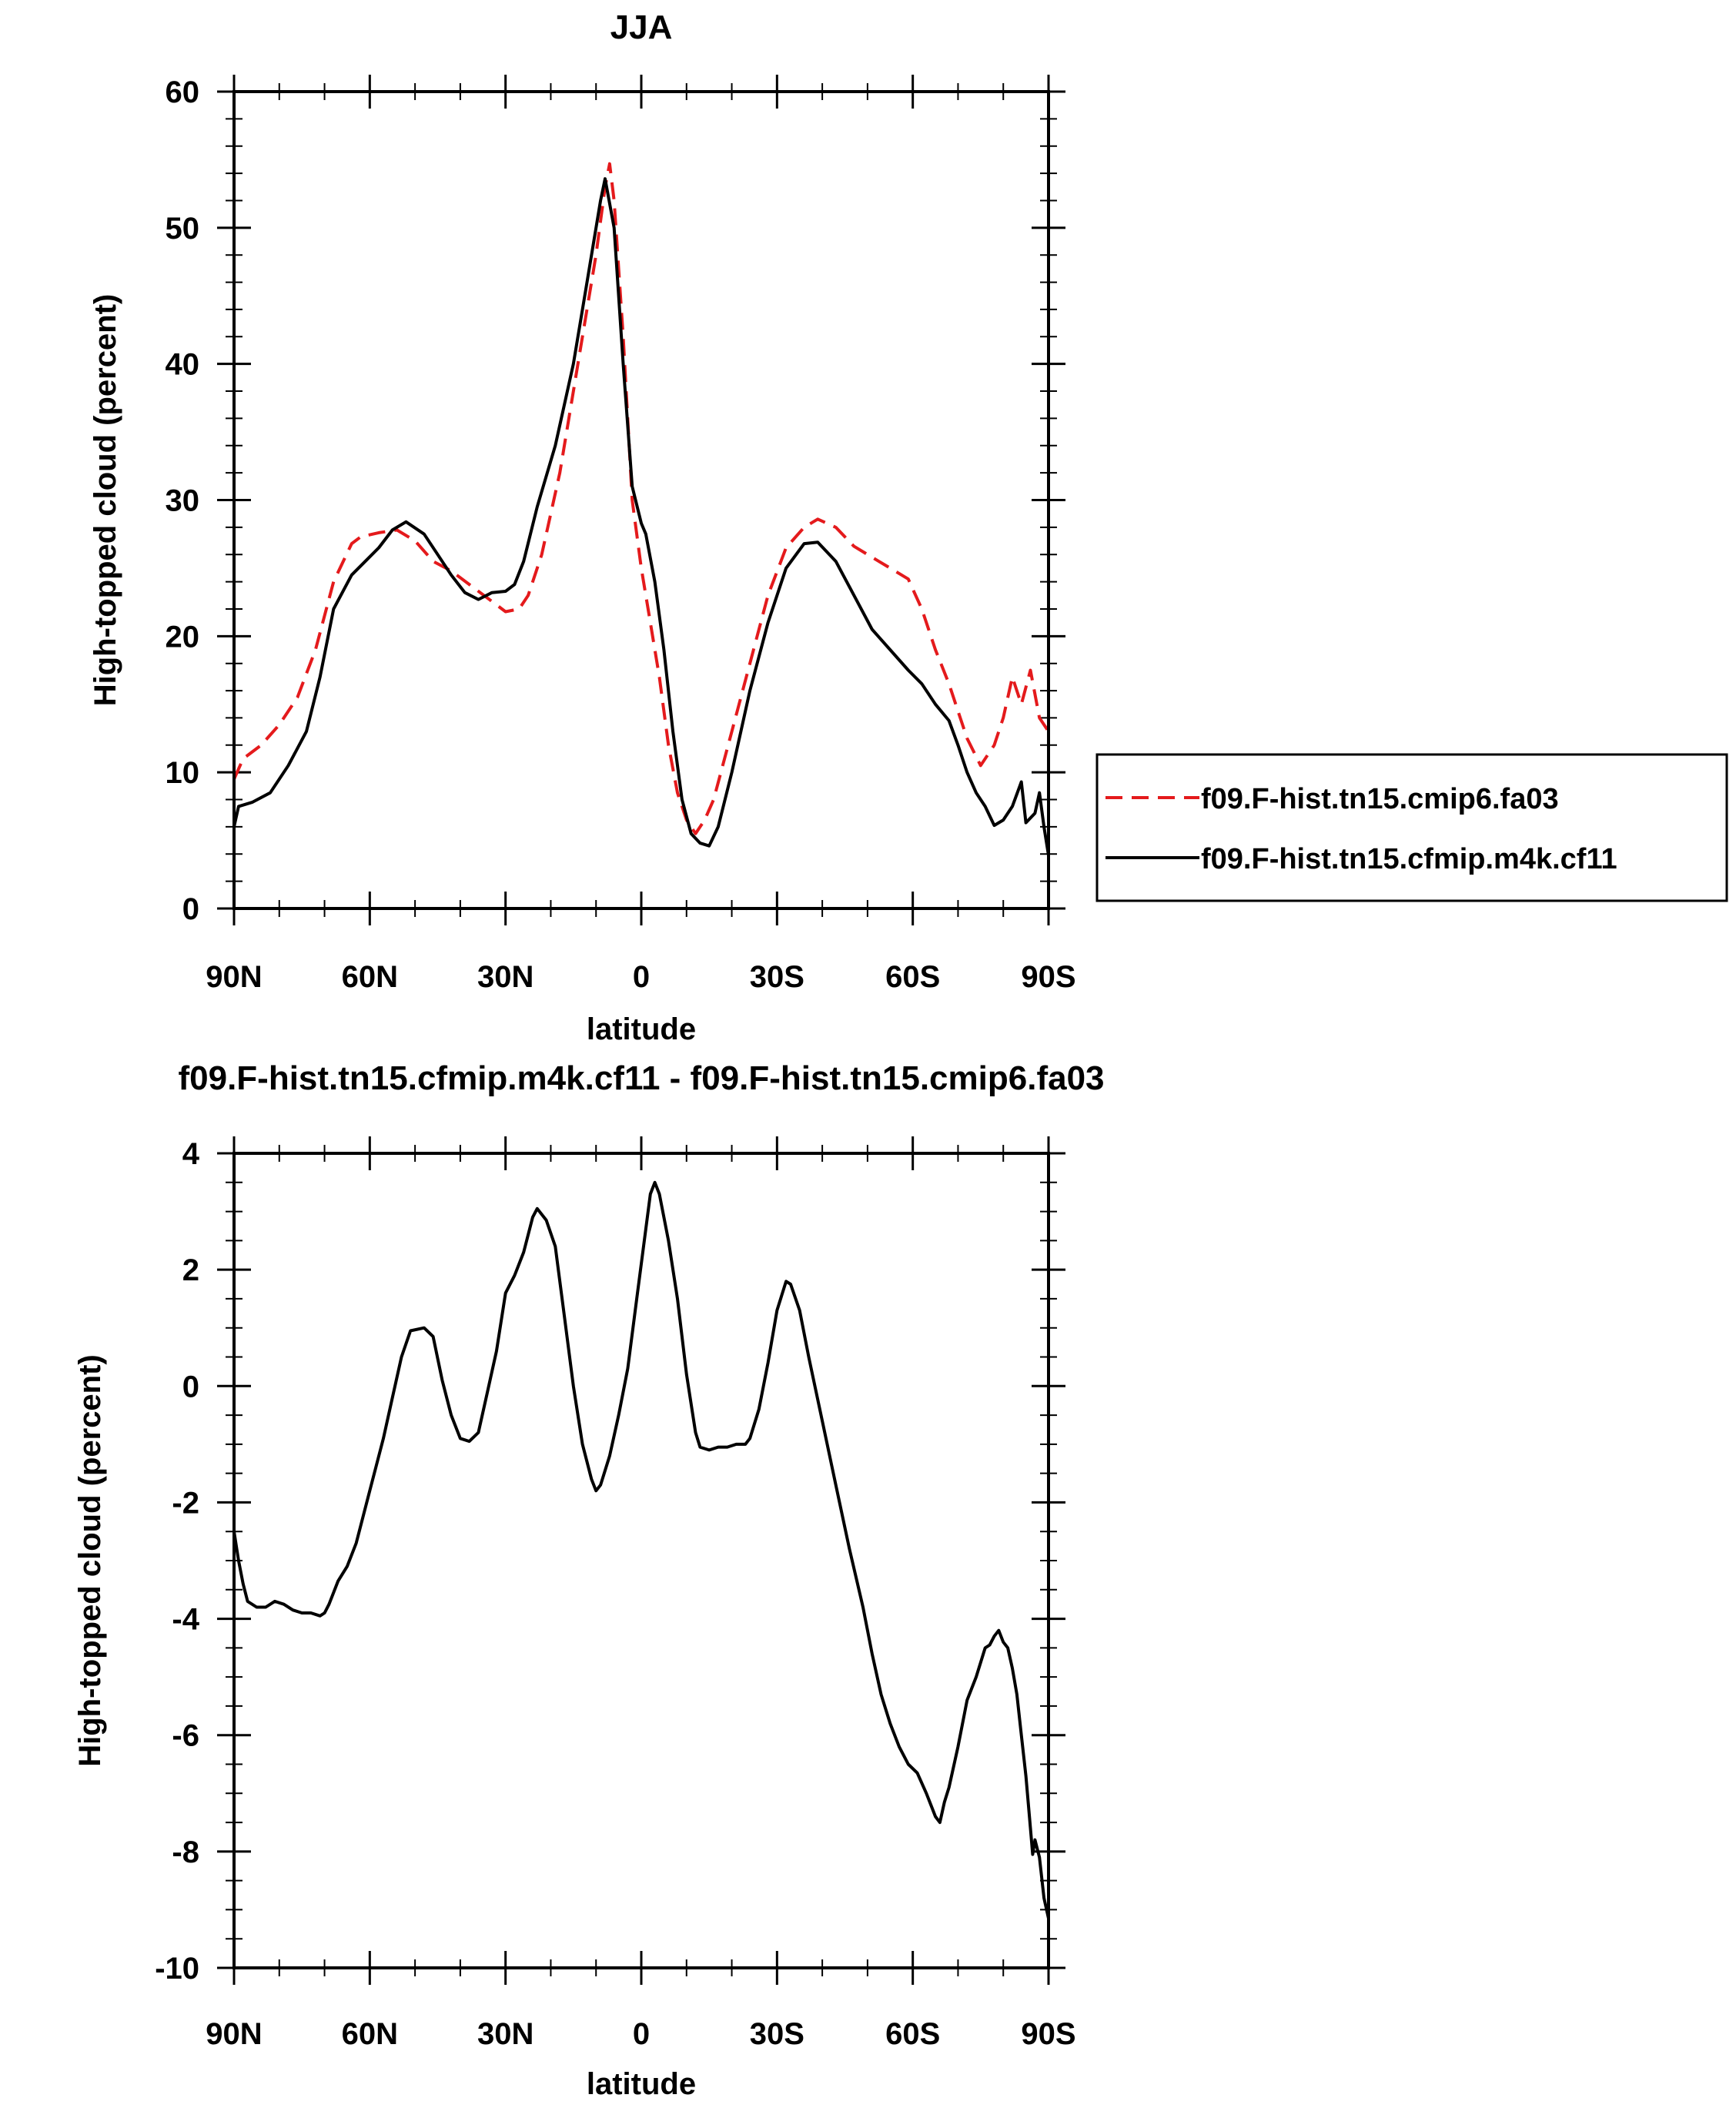 The width and height of the screenshot is (1736, 2108). I want to click on y-tick-label: 30, so click(183, 501).